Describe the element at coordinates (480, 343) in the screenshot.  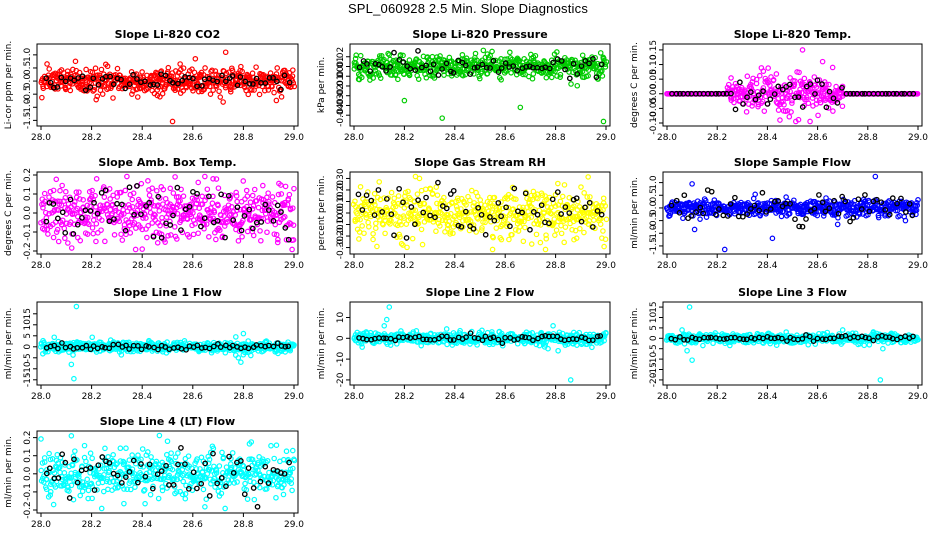
I see `plot-frame` at that location.